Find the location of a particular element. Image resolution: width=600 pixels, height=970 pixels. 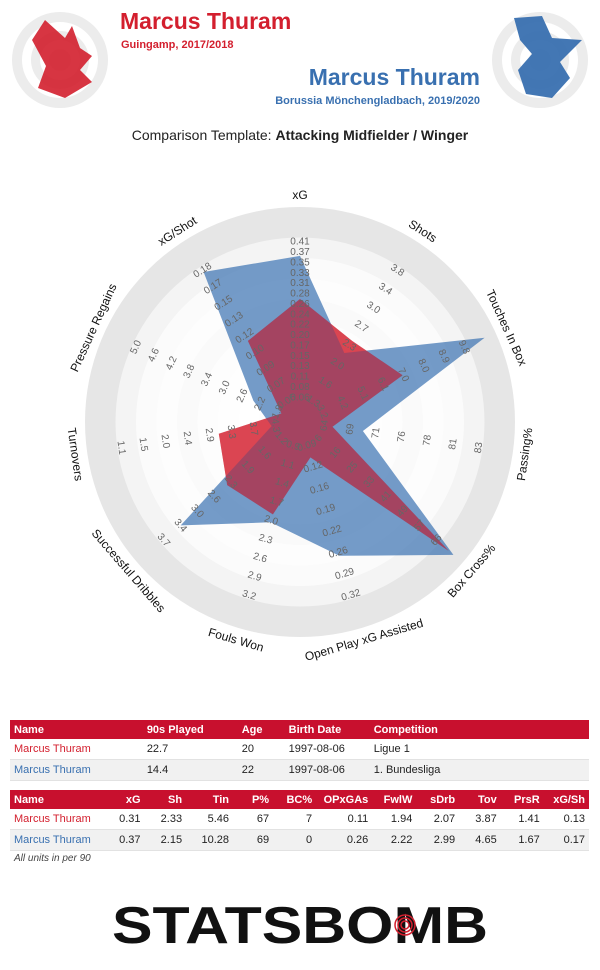

table-cell: 2.99 is located at coordinates (438, 840).